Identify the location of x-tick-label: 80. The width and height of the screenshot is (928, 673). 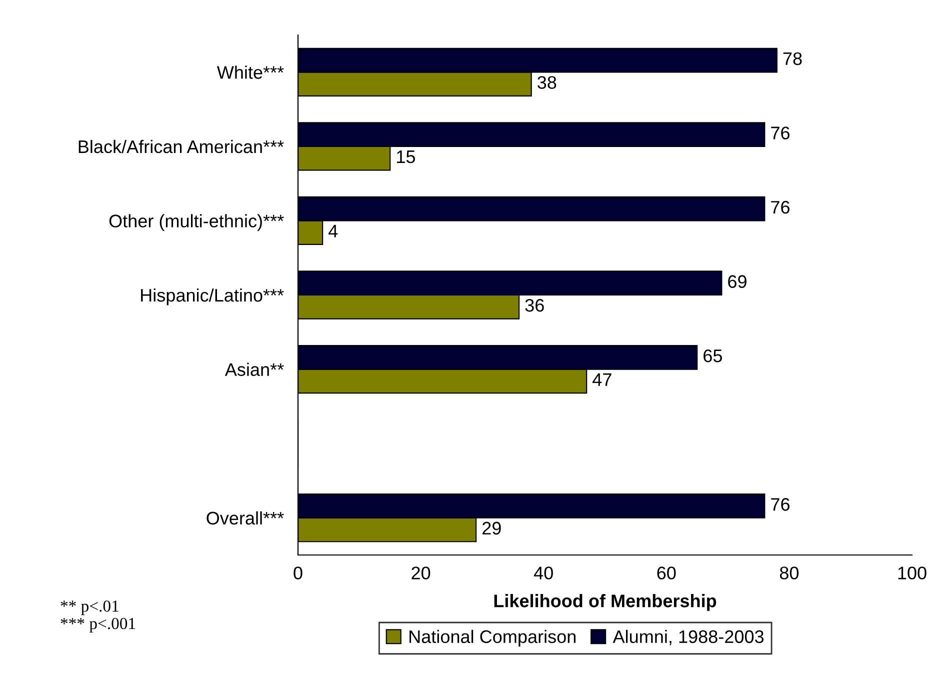
(789, 573).